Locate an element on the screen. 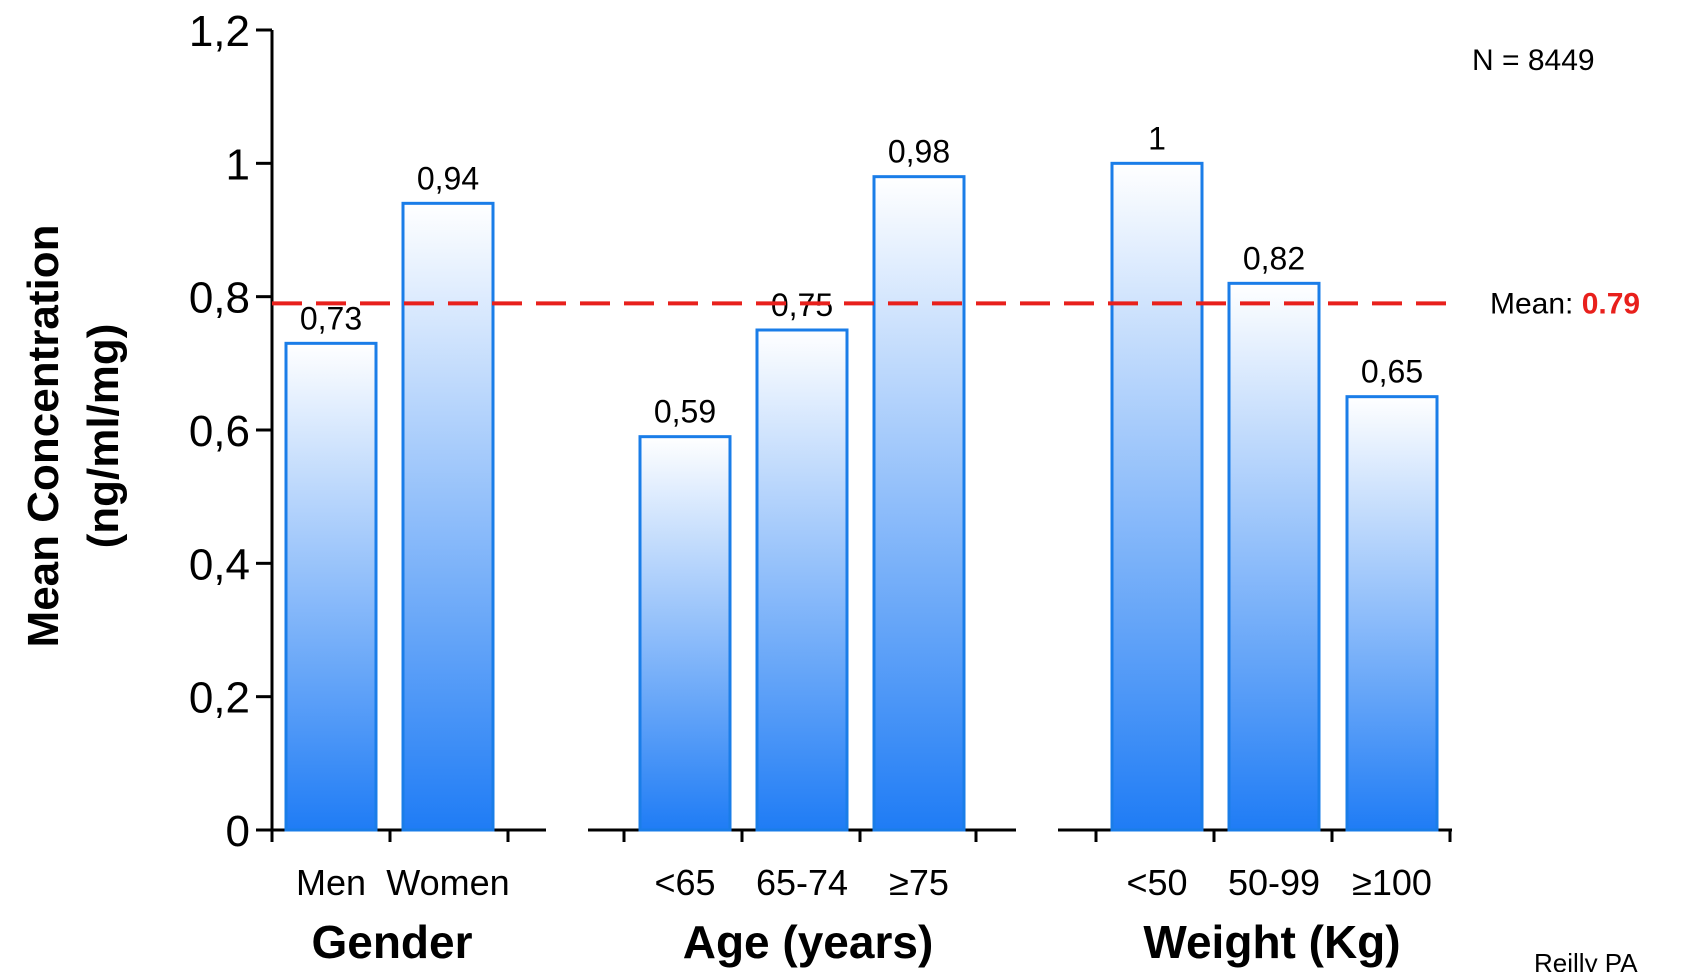 Image resolution: width=1689 pixels, height=972 pixels. y-axis-title-line2: (ng/ml/mg) is located at coordinates (103, 436).